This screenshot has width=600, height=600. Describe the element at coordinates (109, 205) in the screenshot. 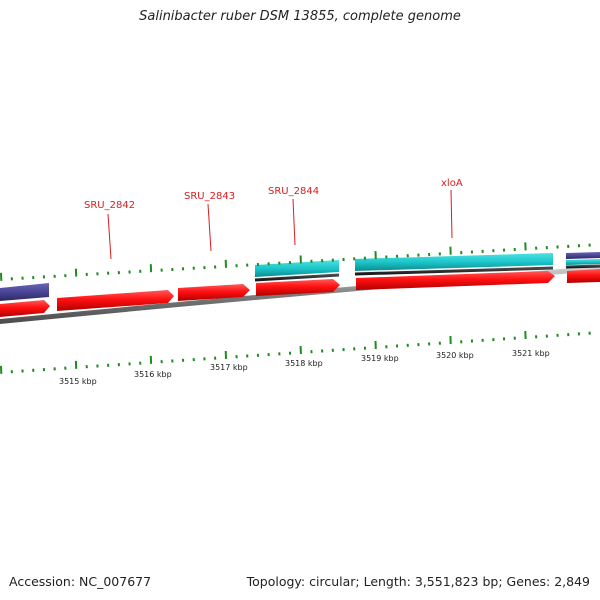

I see `gene-label: SRU_2842` at that location.